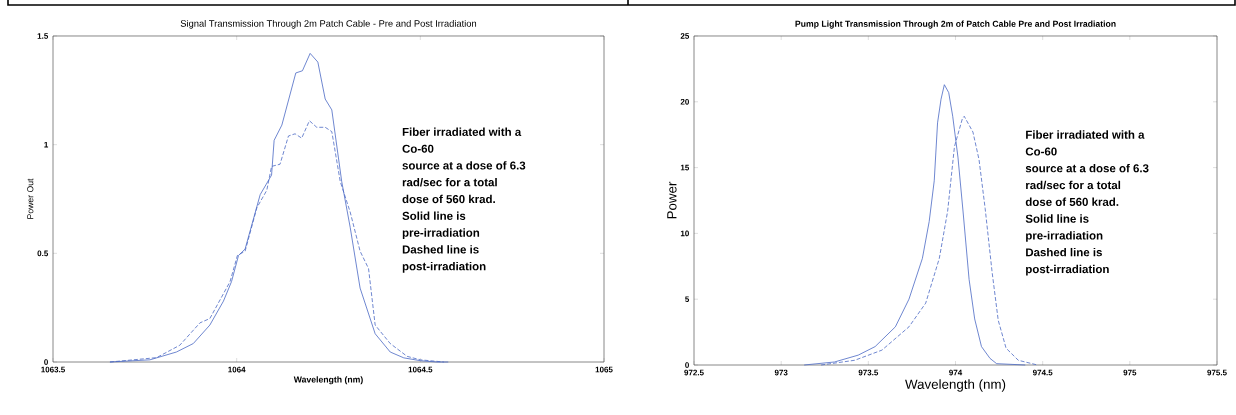 This screenshot has height=415, width=1236. Describe the element at coordinates (46, 144) in the screenshot. I see `y-tick-label: 1` at that location.